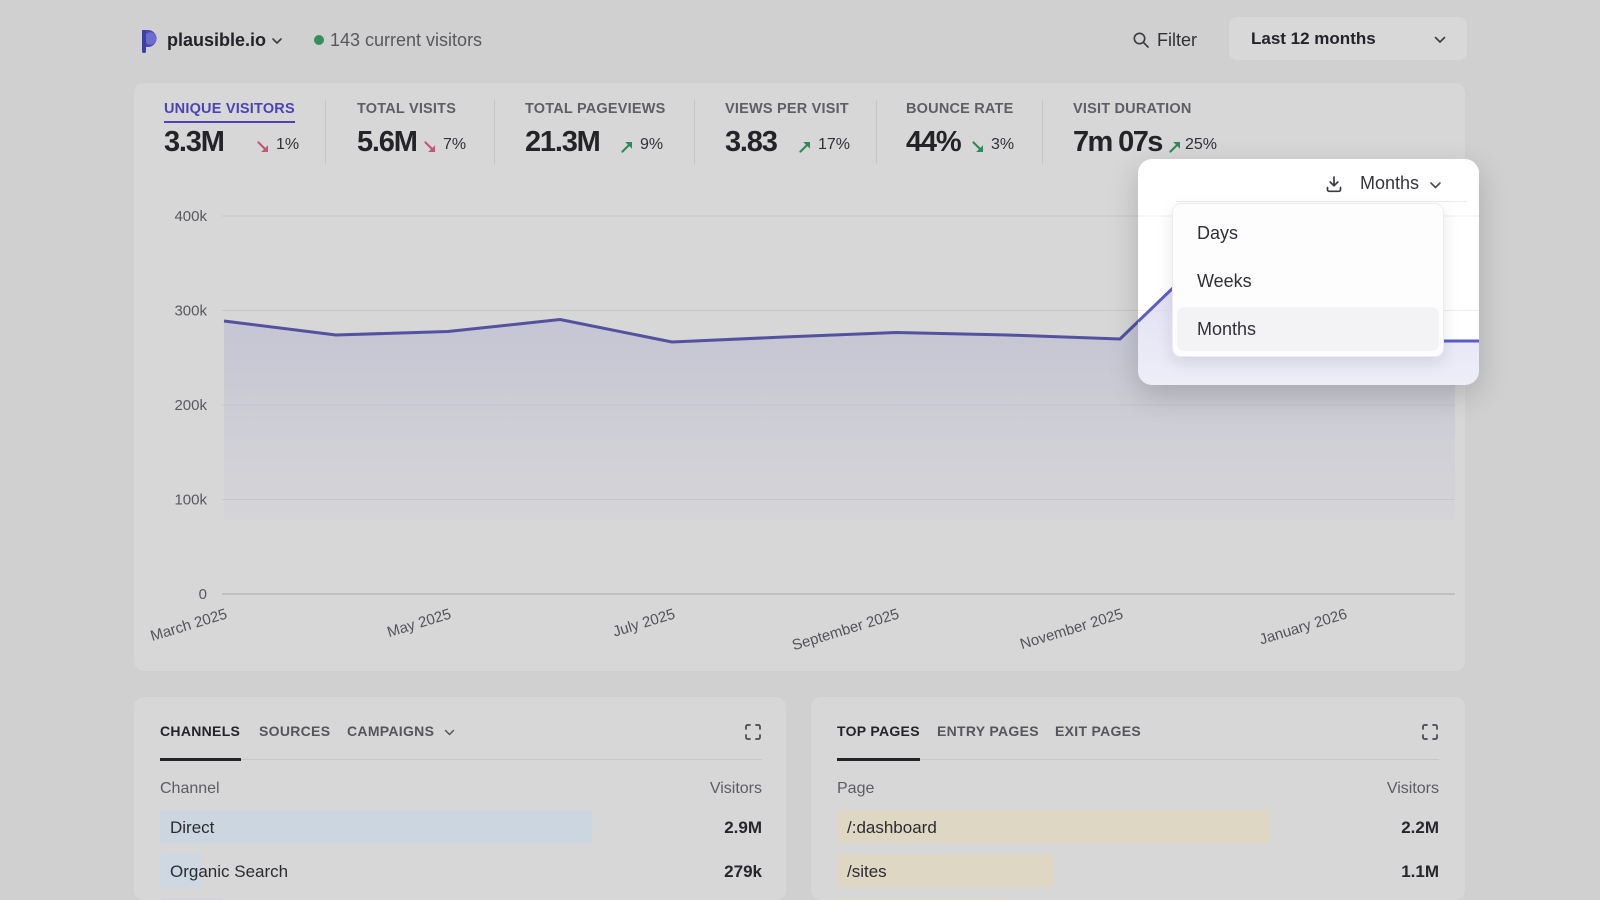  What do you see at coordinates (1071, 629) in the screenshot?
I see `svg-text: November 2025` at bounding box center [1071, 629].